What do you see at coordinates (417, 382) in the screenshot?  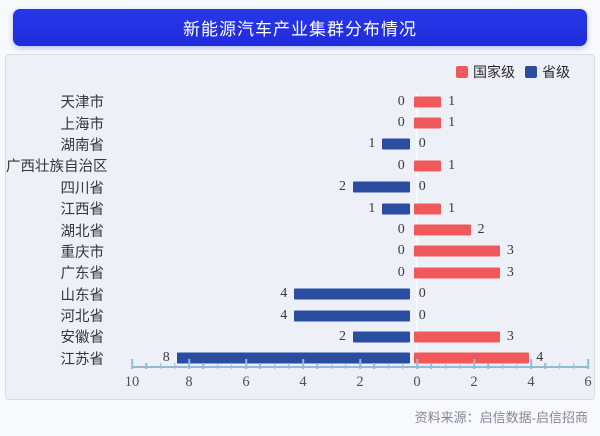 I see `tick-label: 0` at bounding box center [417, 382].